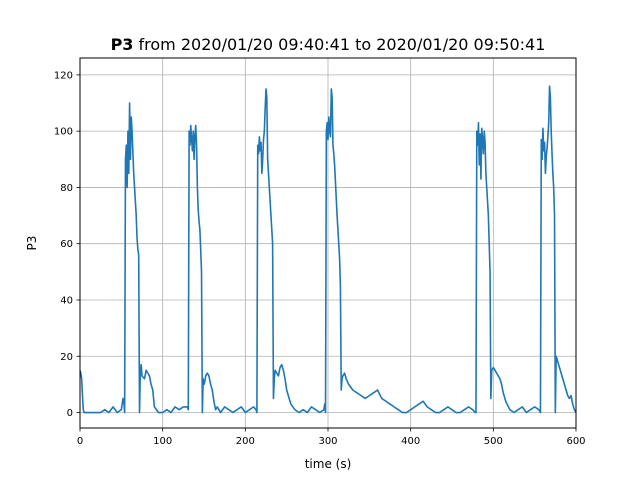 The width and height of the screenshot is (640, 480). I want to click on x-tick-label: 500, so click(493, 441).